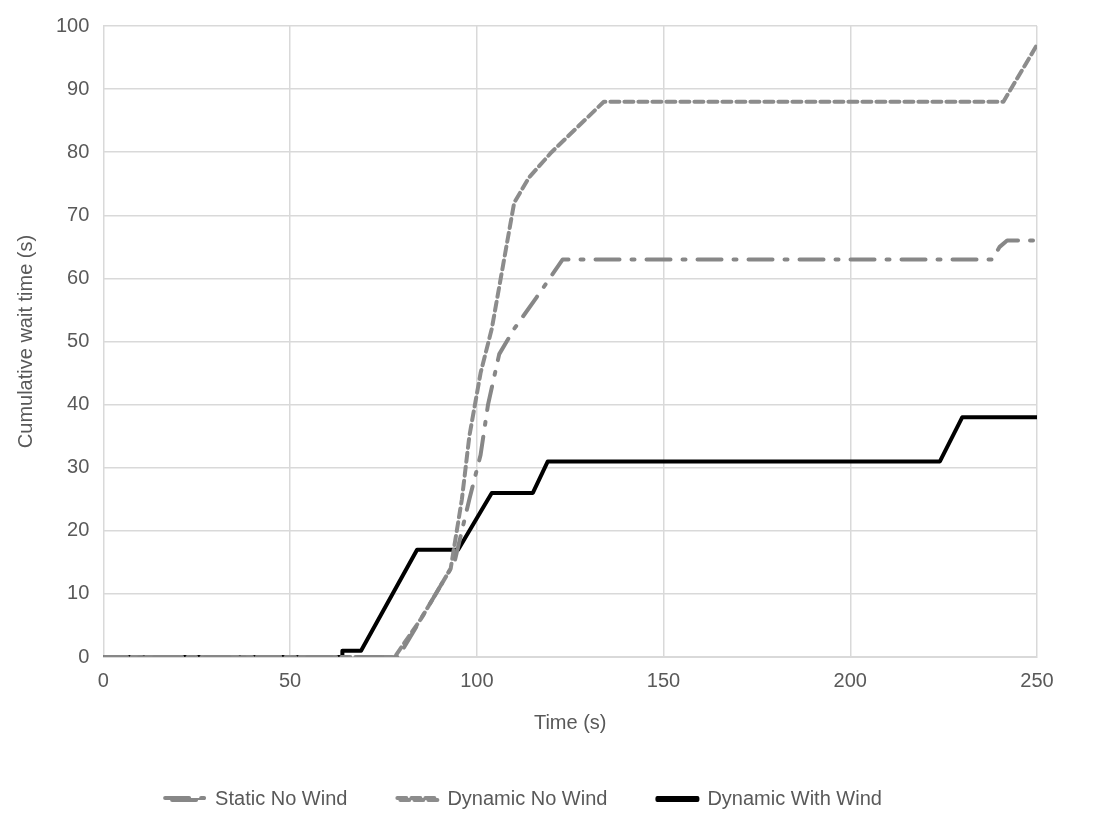 The image size is (1107, 829). Describe the element at coordinates (850, 679) in the screenshot. I see `x-tick-label: 200` at that location.